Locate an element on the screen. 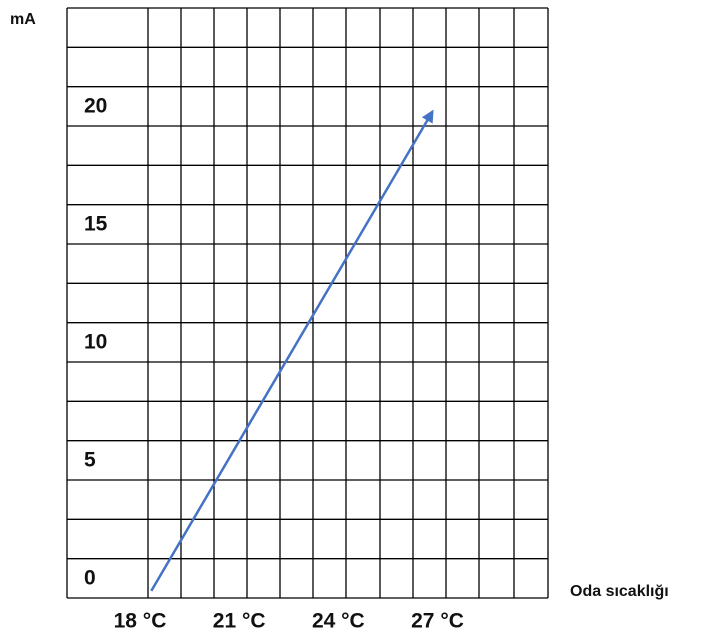  y-tick-label: 5 is located at coordinates (90, 460).